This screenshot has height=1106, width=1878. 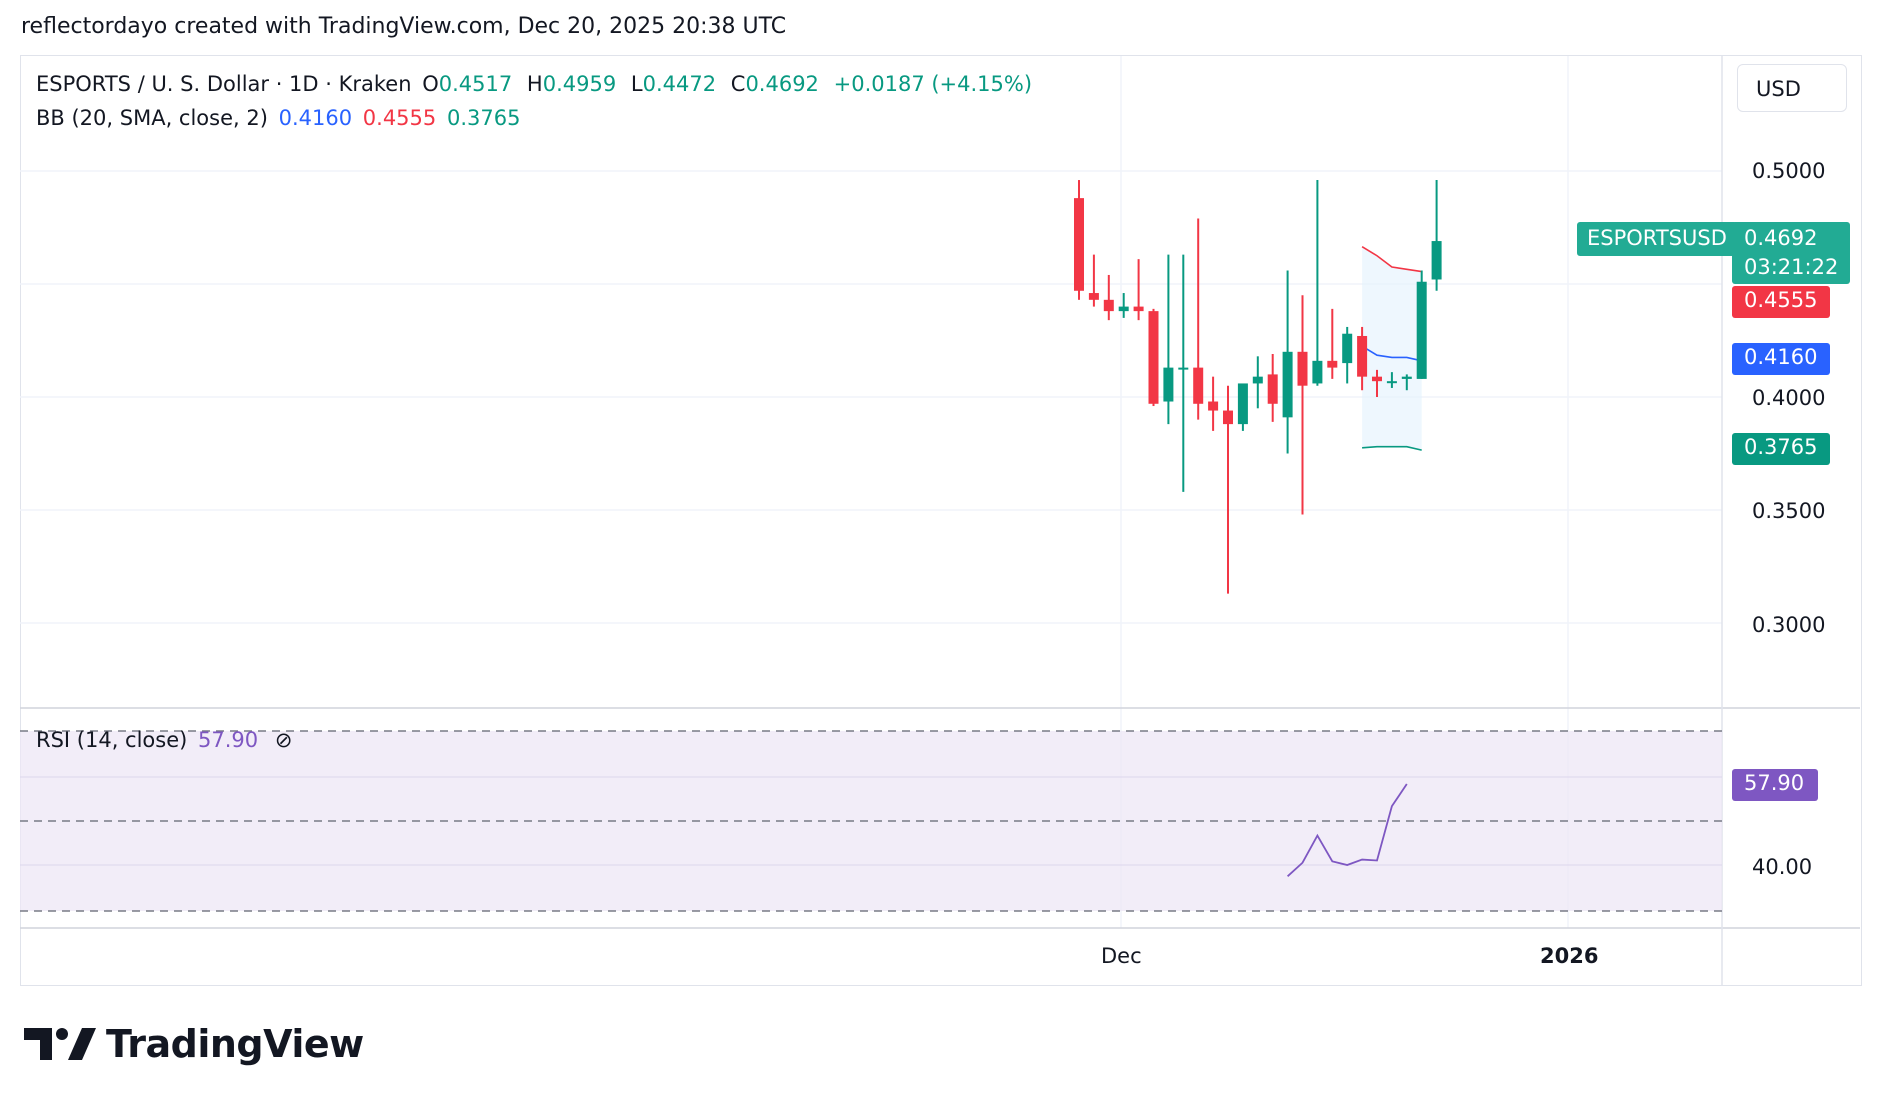 I want to click on tradingview-logo: TradingView, so click(x=194, y=1044).